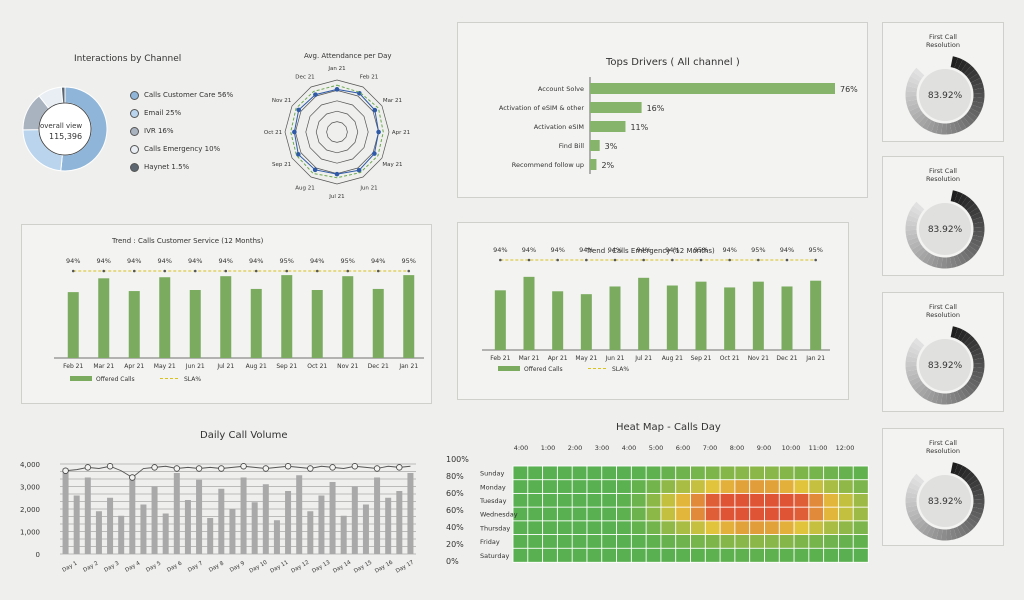  I want to click on radar-label: Jan 21, so click(336, 69).